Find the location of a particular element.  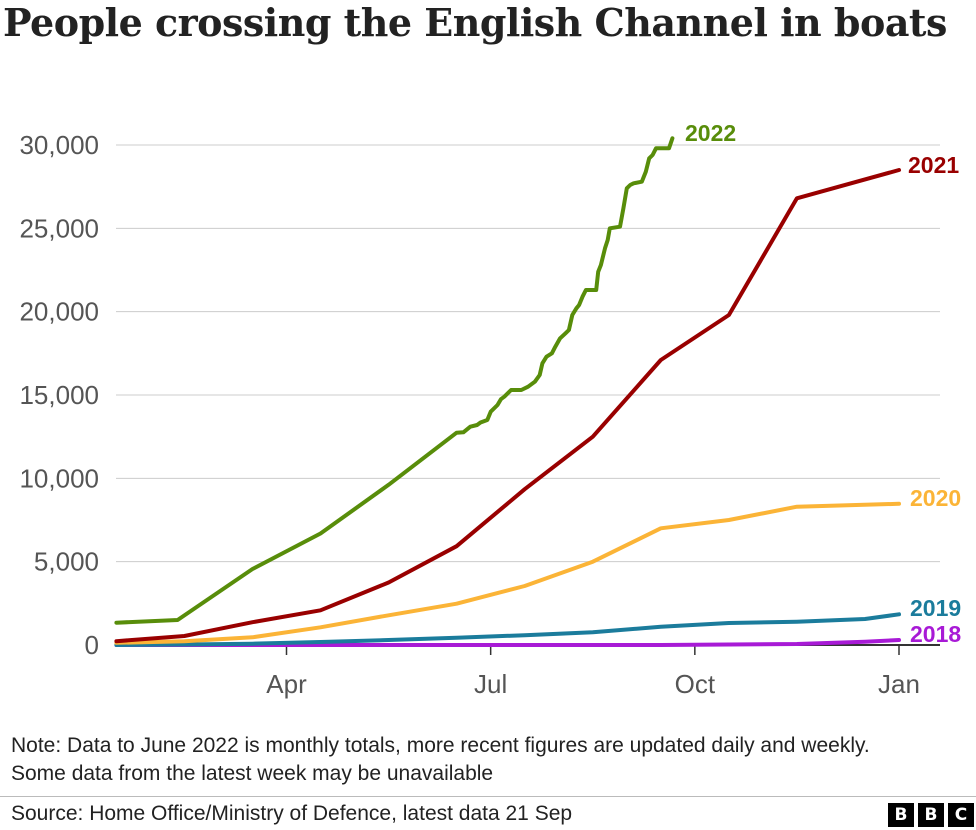

x-tick-label: Jul is located at coordinates (490, 684).